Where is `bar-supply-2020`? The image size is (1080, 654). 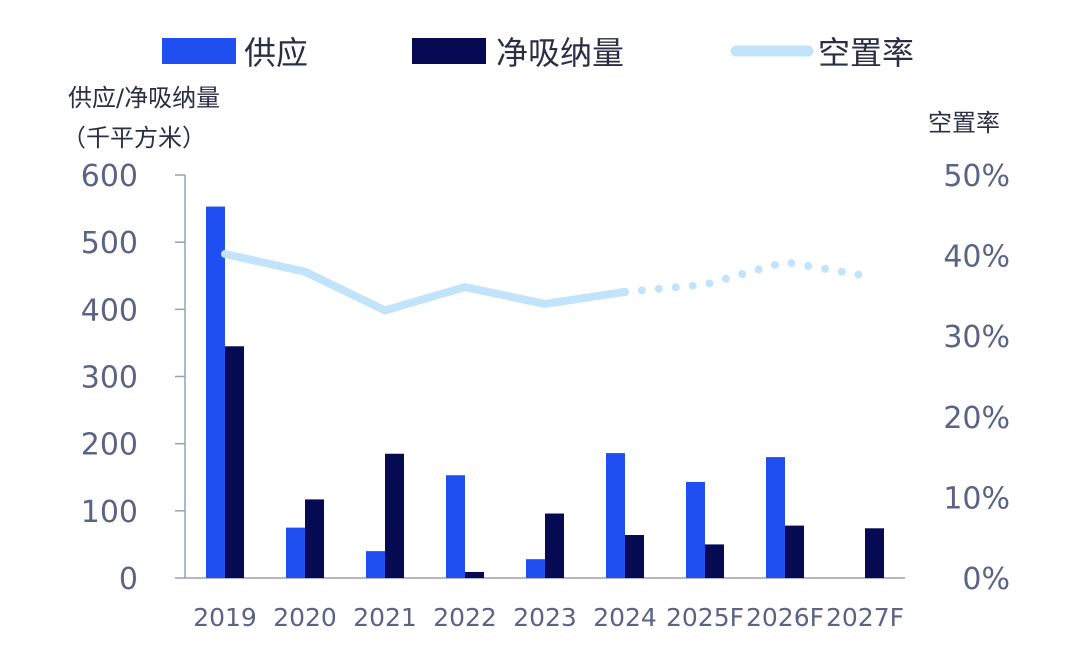
bar-supply-2020 is located at coordinates (295, 552).